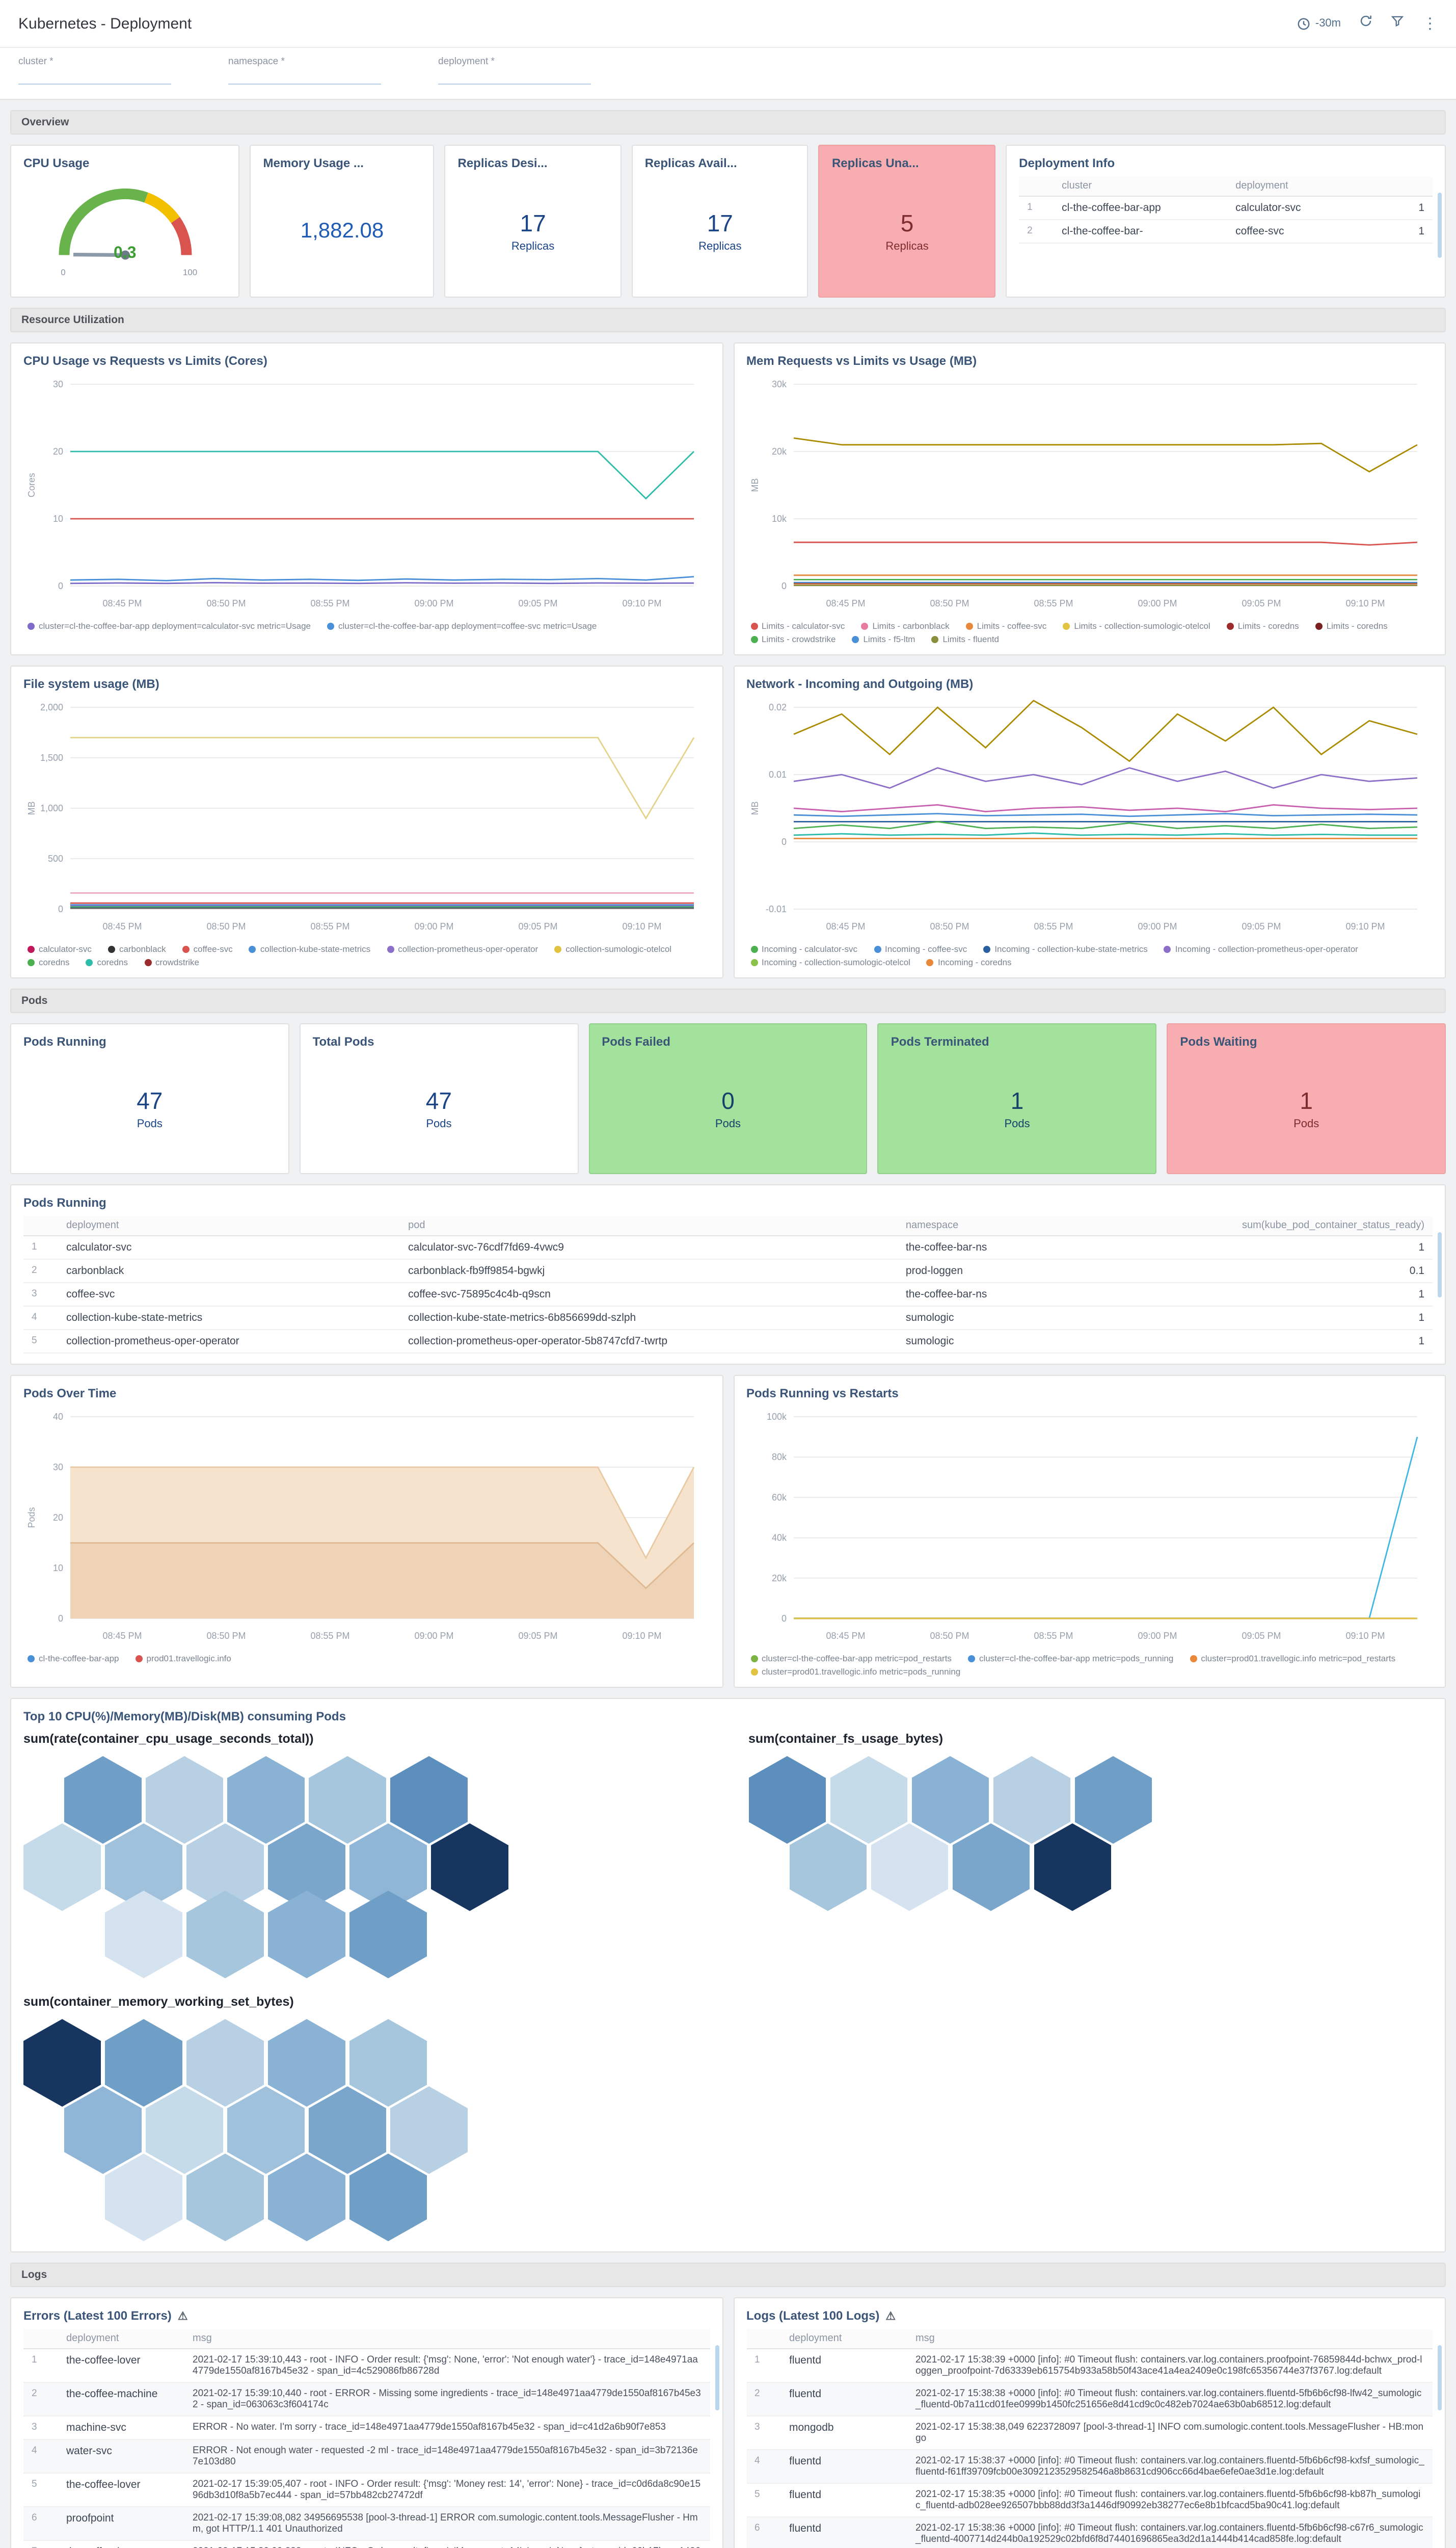 This screenshot has width=1456, height=2548. Describe the element at coordinates (1226, 232) in the screenshot. I see `table-row: 2 cl-the-coffee-bar-coffee-svc 1` at that location.